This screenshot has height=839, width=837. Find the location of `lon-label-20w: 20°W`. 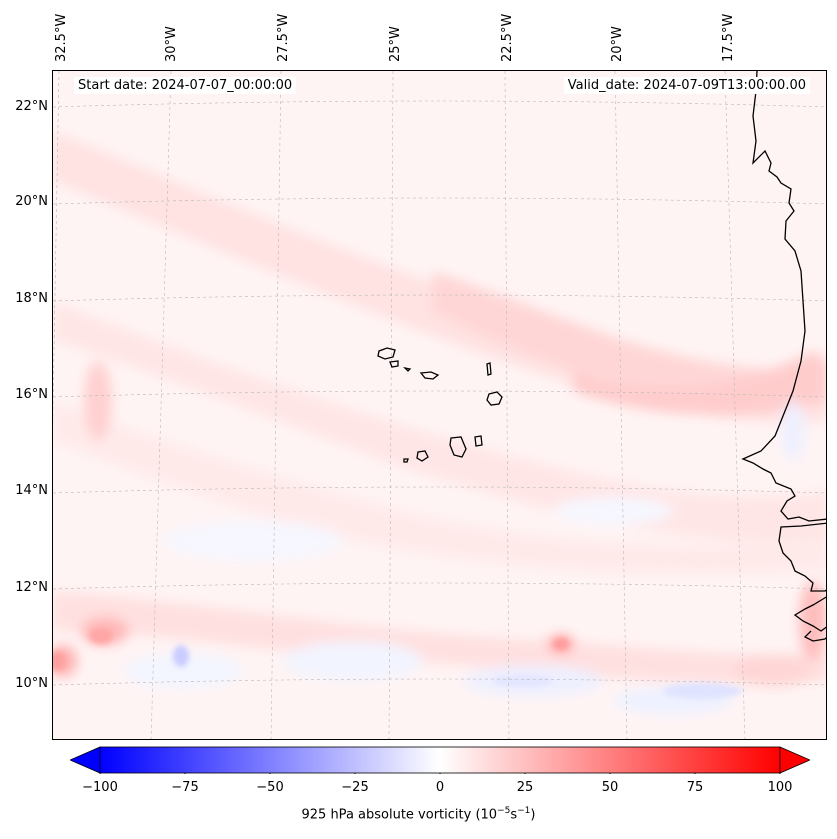

lon-label-20w: 20°W is located at coordinates (617, 44).